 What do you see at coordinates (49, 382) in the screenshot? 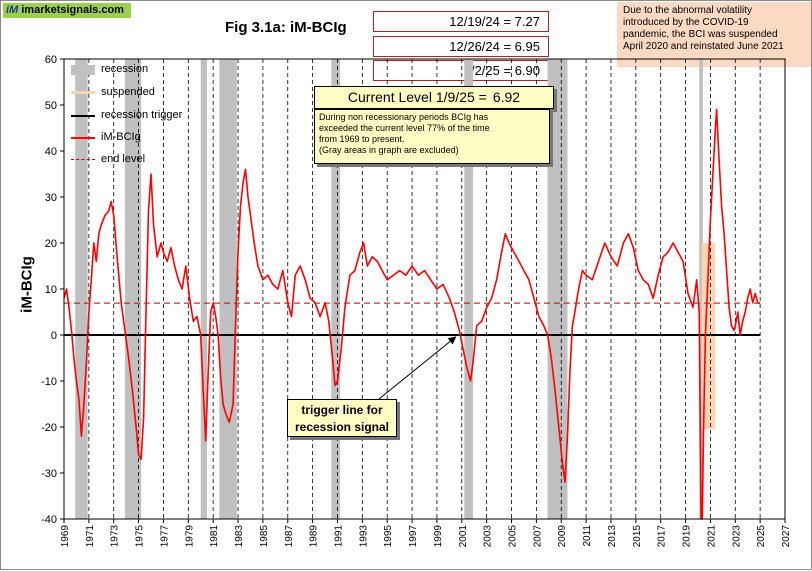
I see `y-tick-label: -10` at bounding box center [49, 382].